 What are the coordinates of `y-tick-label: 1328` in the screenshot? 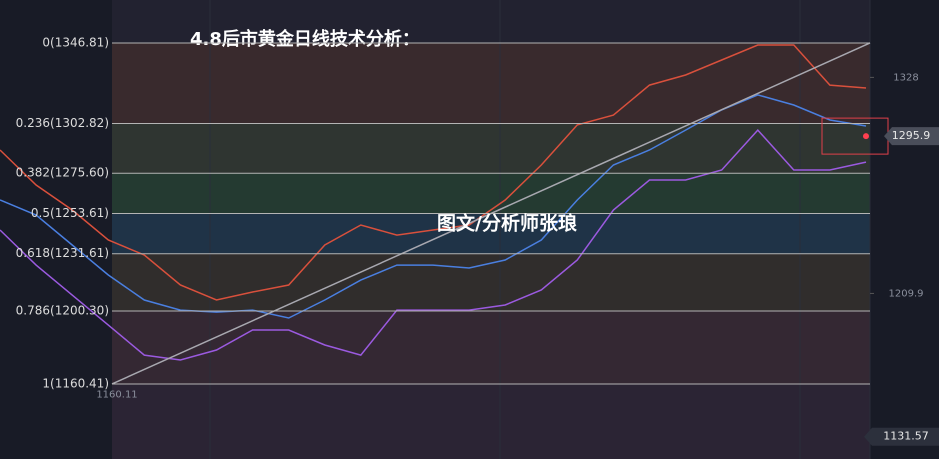 It's located at (905, 77).